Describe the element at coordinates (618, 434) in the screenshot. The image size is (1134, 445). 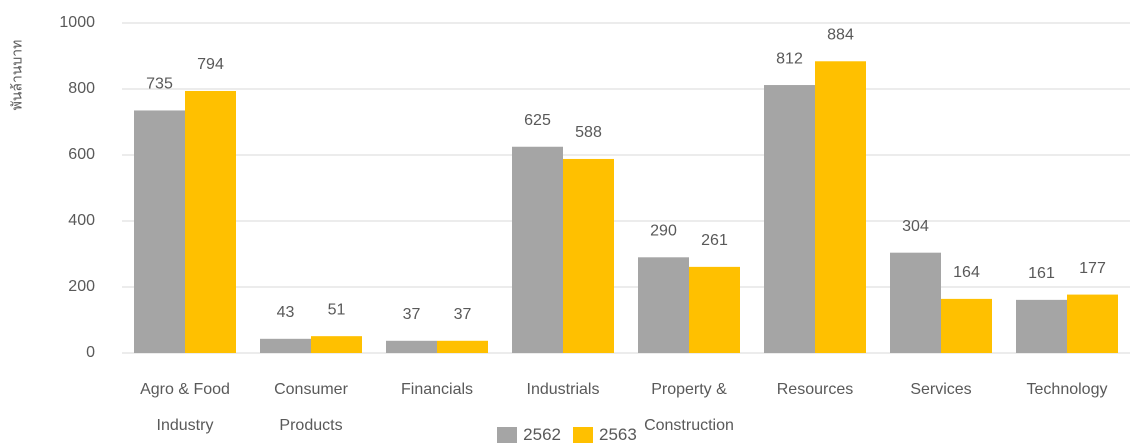
I see `legend-label: 2563` at that location.